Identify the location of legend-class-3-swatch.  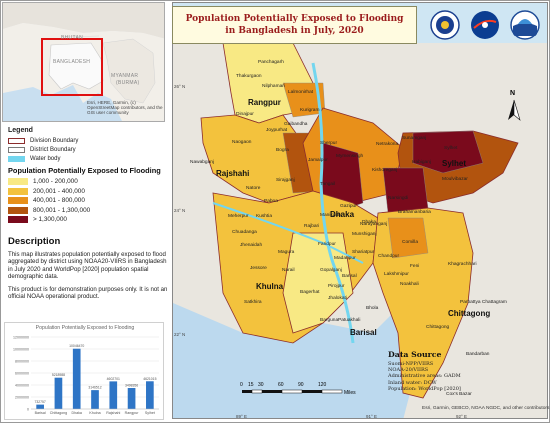
(18, 201).